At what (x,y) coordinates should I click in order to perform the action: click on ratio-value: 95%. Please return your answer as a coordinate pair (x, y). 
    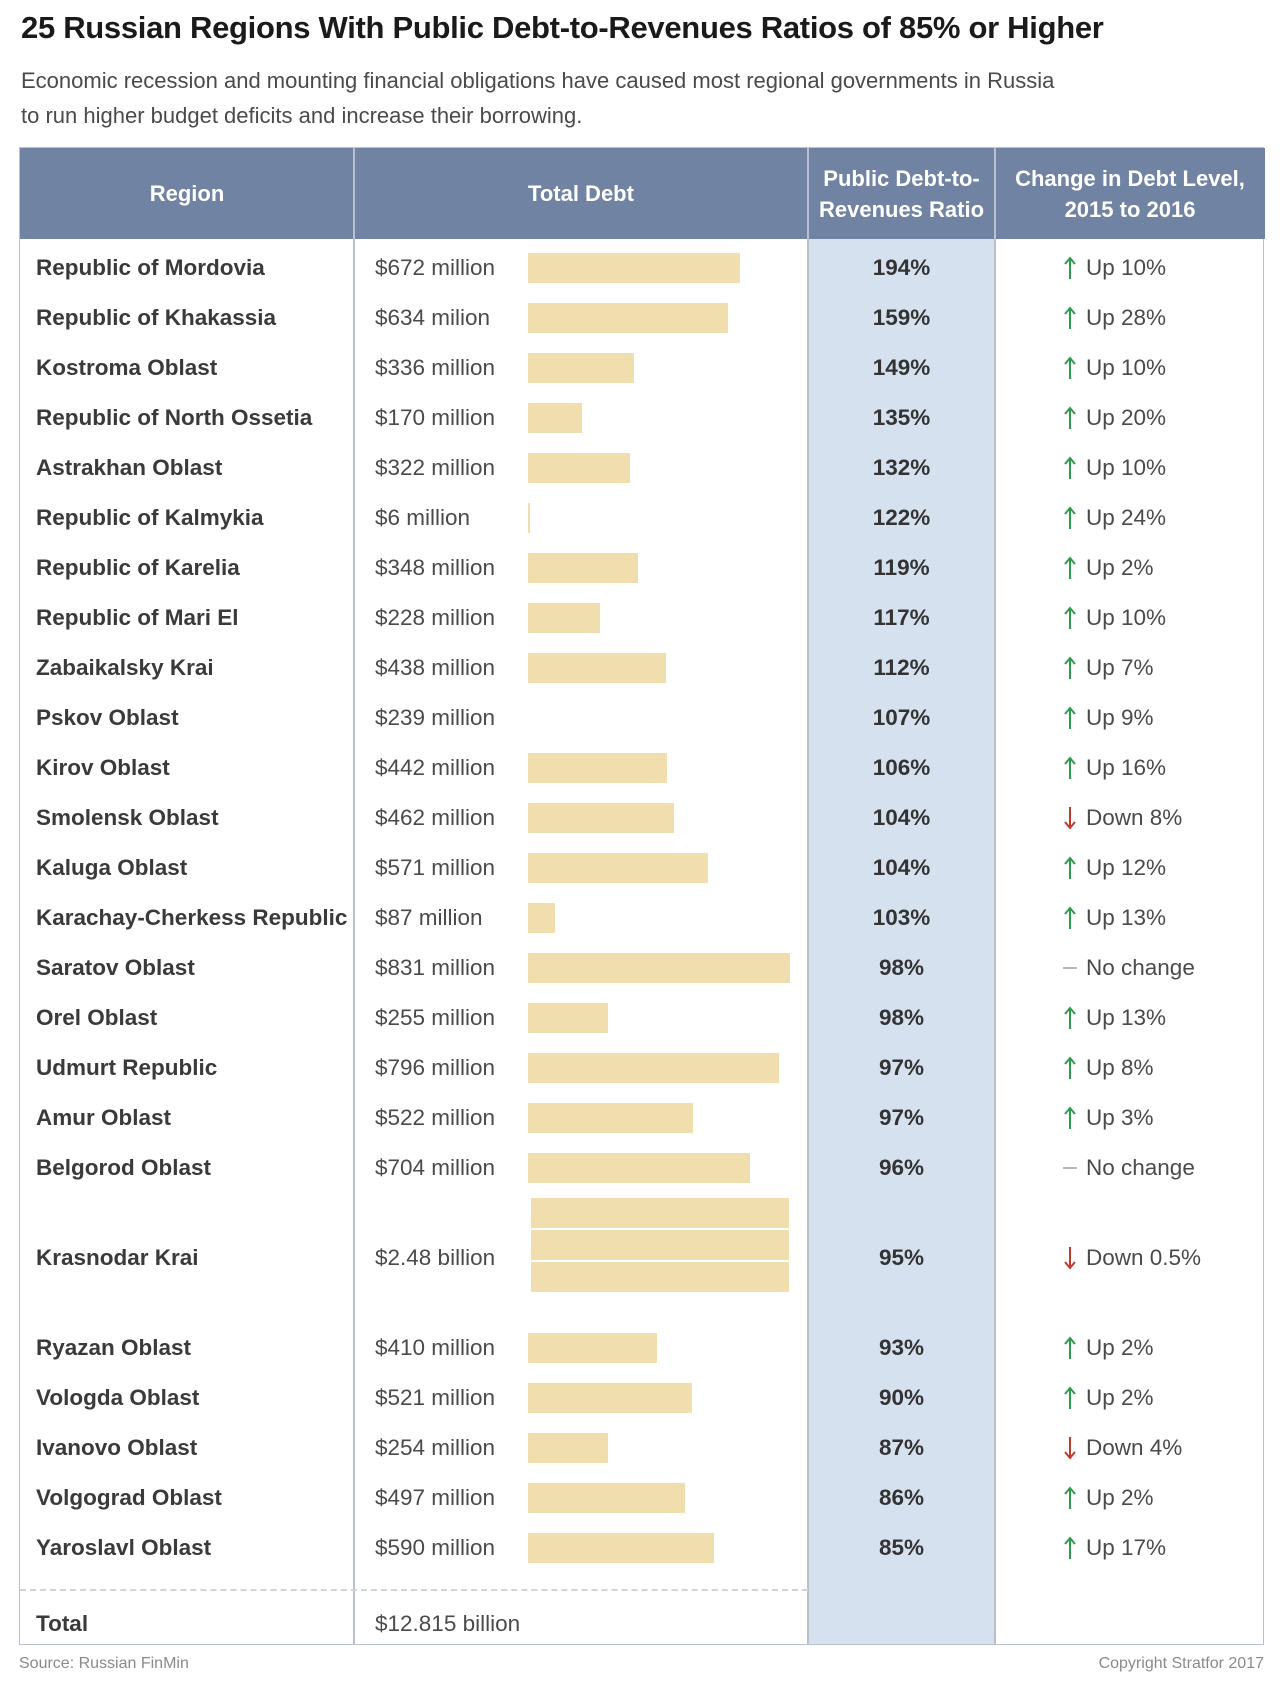
    Looking at the image, I should click on (901, 1257).